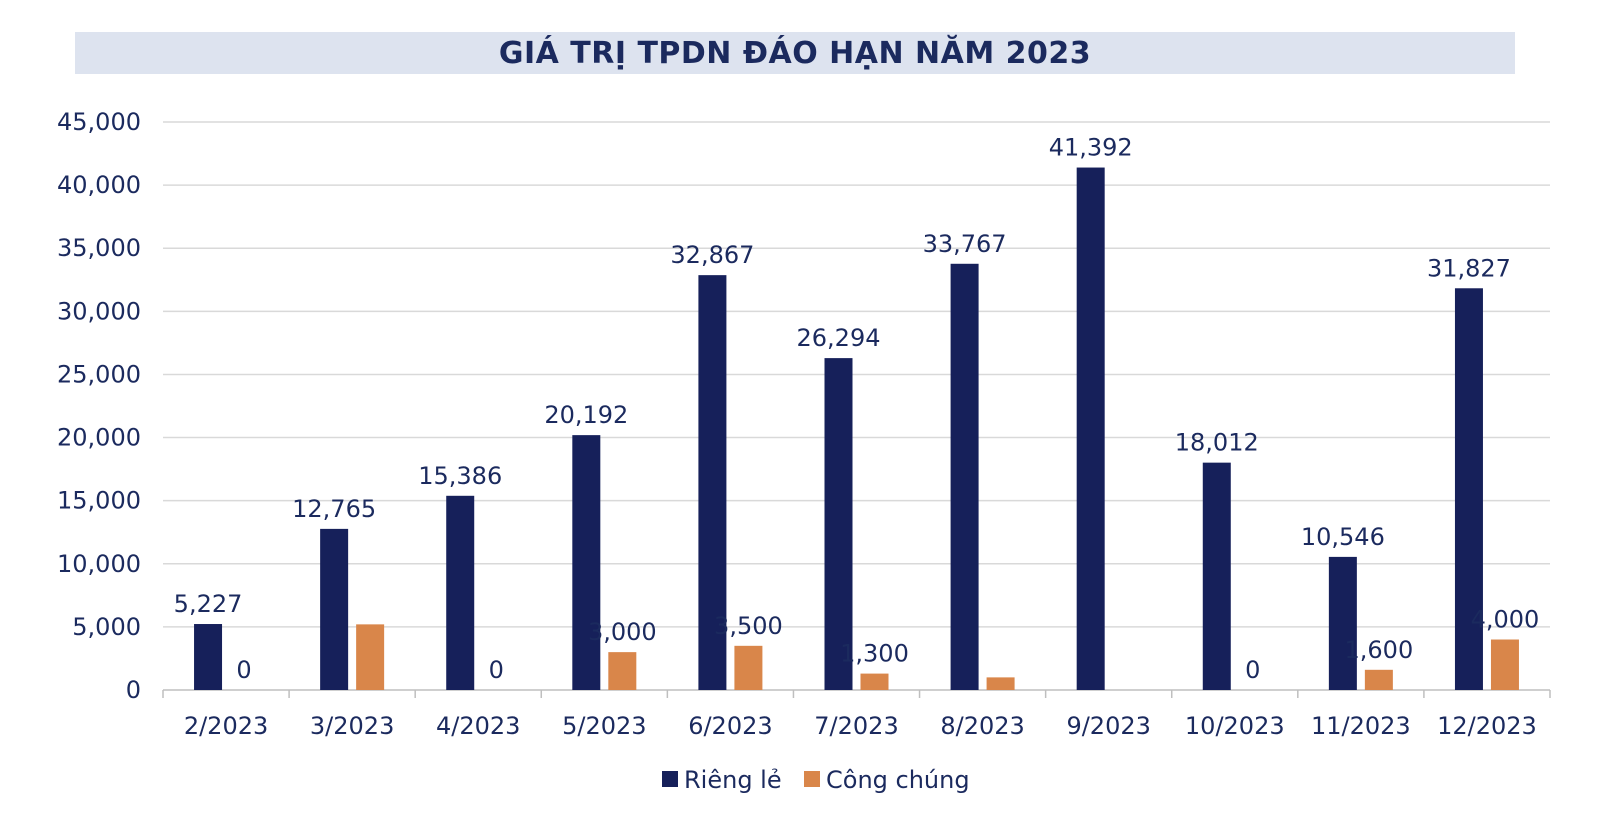 This screenshot has height=826, width=1600. I want to click on legend-label: Riêng lẻ, so click(733, 780).